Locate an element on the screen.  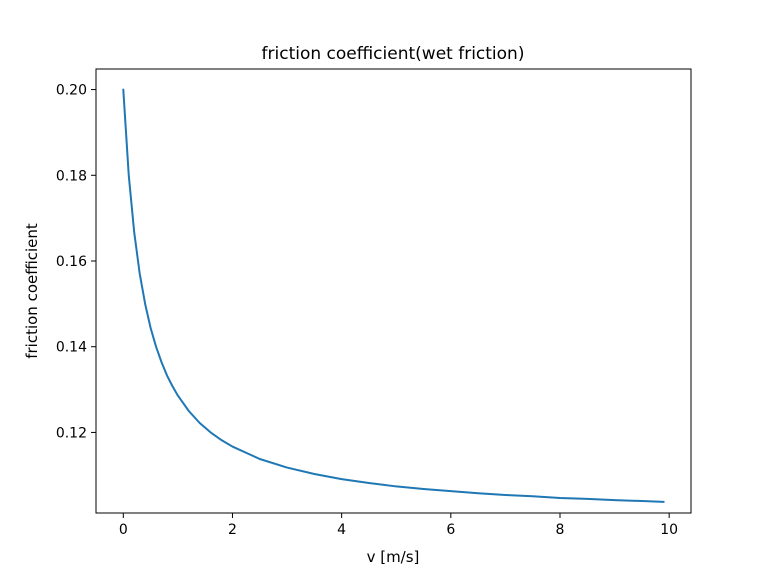
y-axis-label: friction coefficient is located at coordinates (32, 291).